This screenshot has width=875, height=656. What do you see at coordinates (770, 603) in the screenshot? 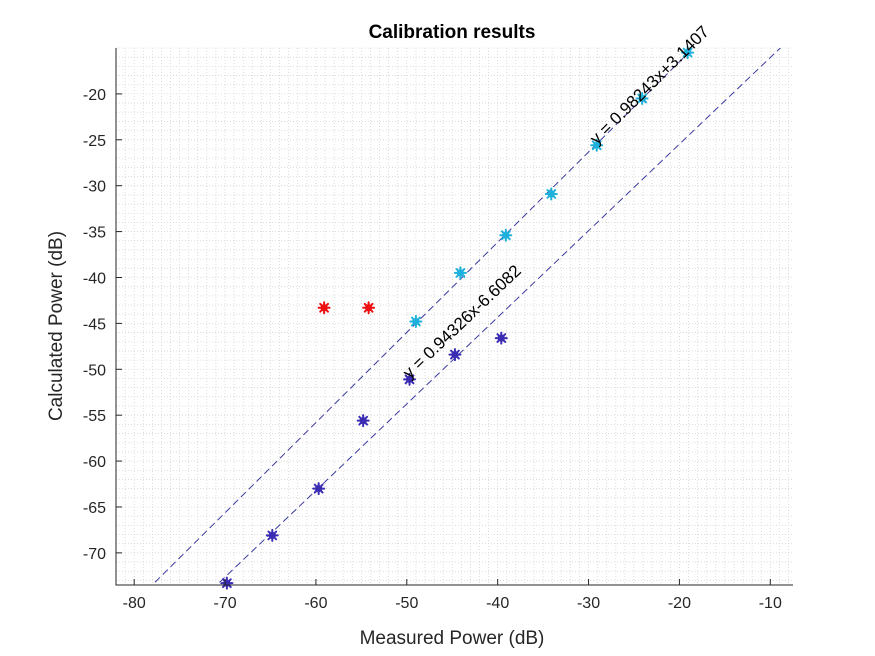
I see `x-tick-label: -10` at bounding box center [770, 603].